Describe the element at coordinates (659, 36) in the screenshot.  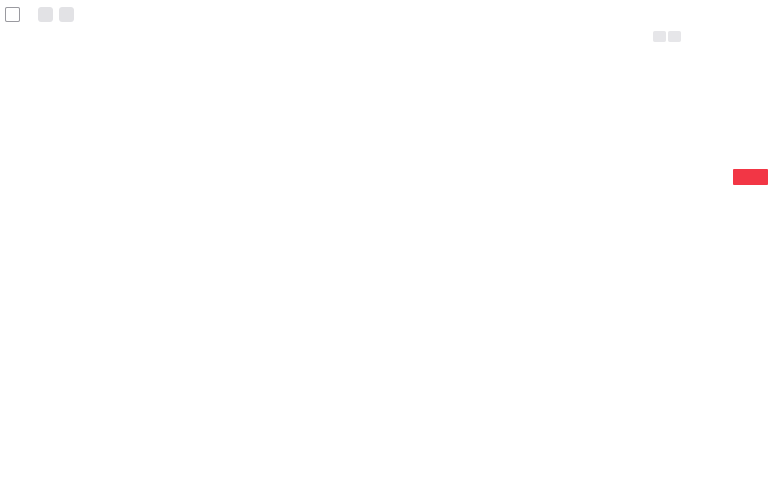
I see `scale-down-button` at that location.